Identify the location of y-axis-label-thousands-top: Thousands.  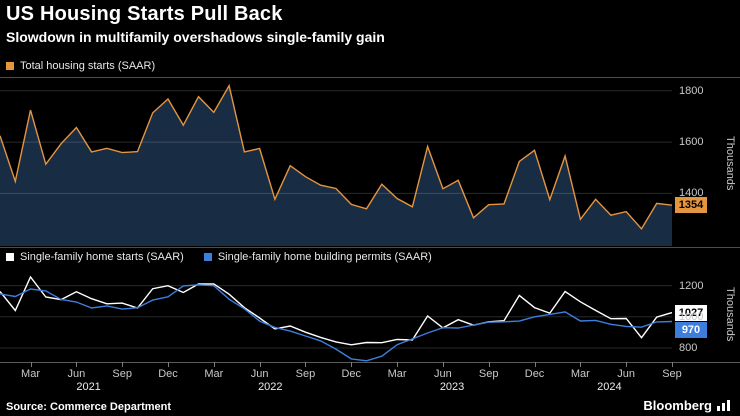
(730, 163).